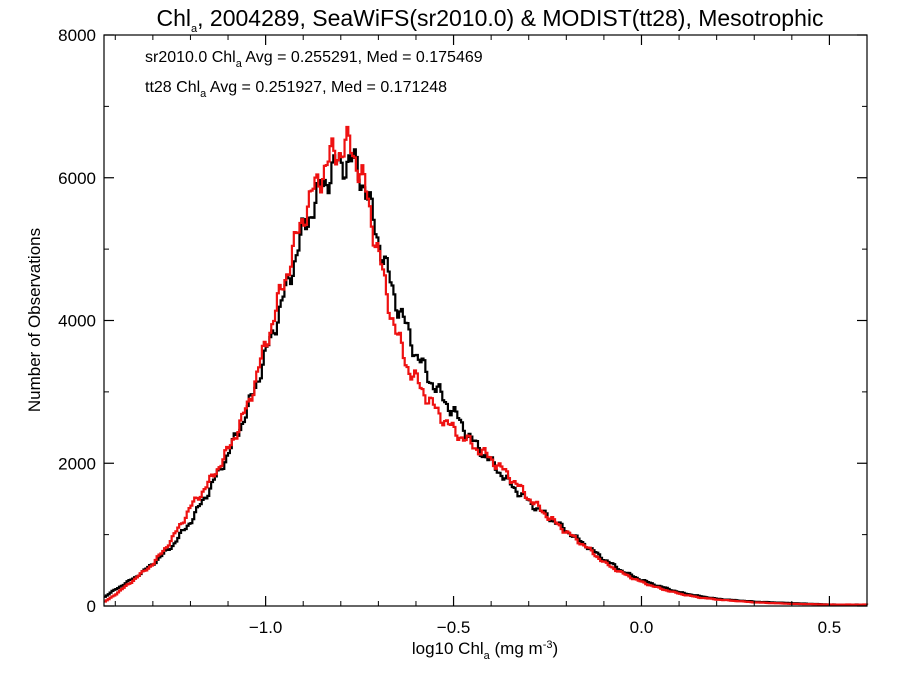 This screenshot has width=900, height=675. What do you see at coordinates (485, 650) in the screenshot?
I see `x-axis-label: log10 Chla (mg m-3)` at bounding box center [485, 650].